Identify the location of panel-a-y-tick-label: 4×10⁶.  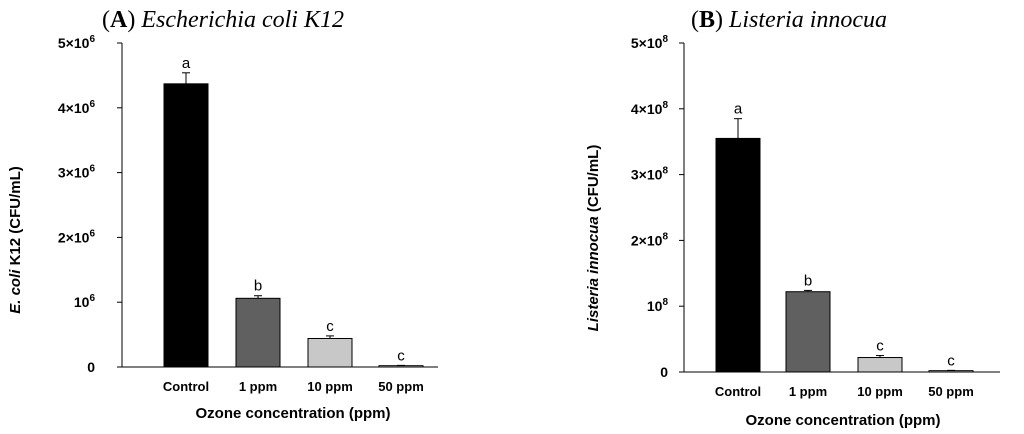
(77, 107).